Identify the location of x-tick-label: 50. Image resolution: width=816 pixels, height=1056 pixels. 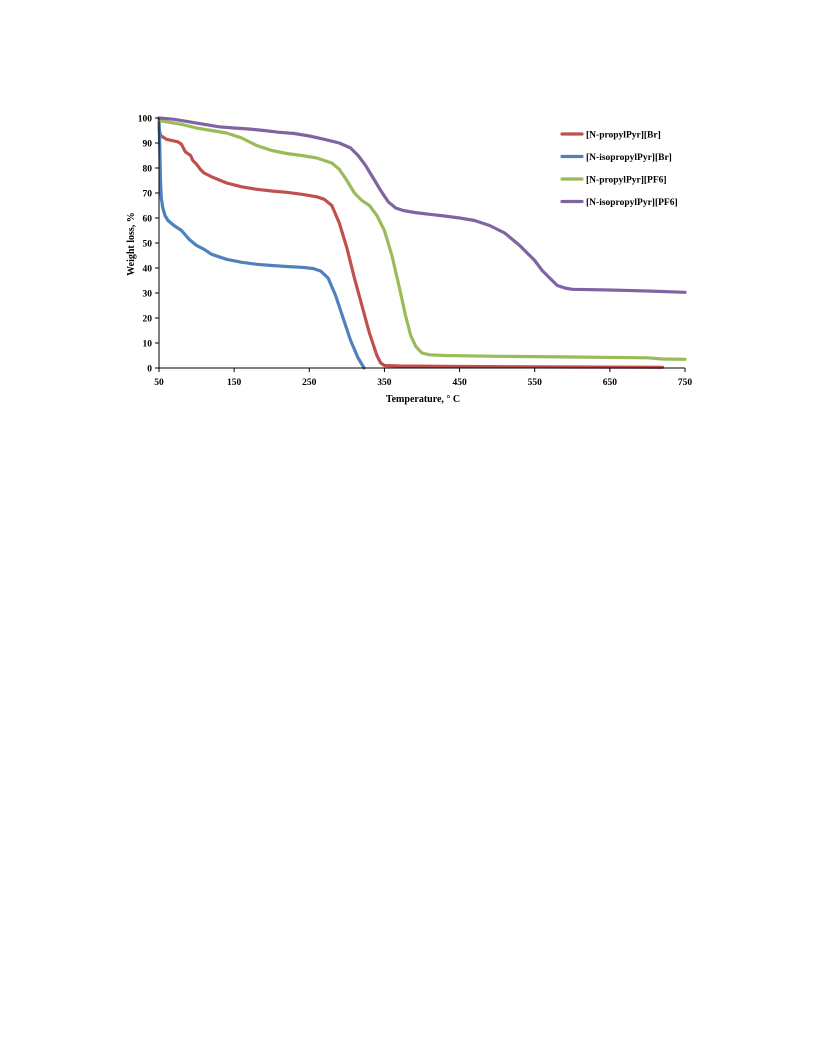
(159, 383).